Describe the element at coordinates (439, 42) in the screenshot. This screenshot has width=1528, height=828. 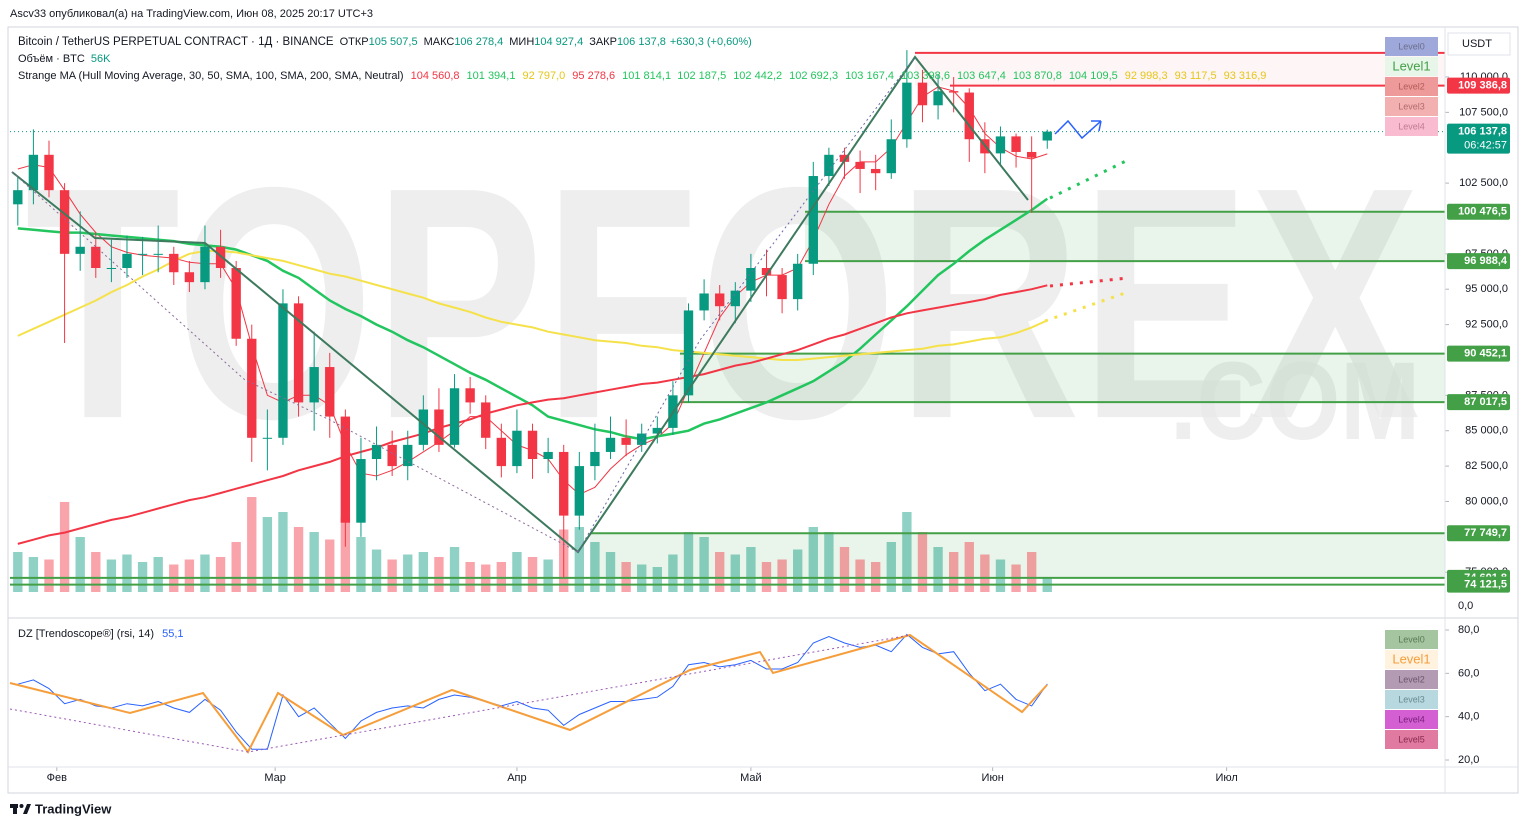
I see `ohlc-label: МАКС` at that location.